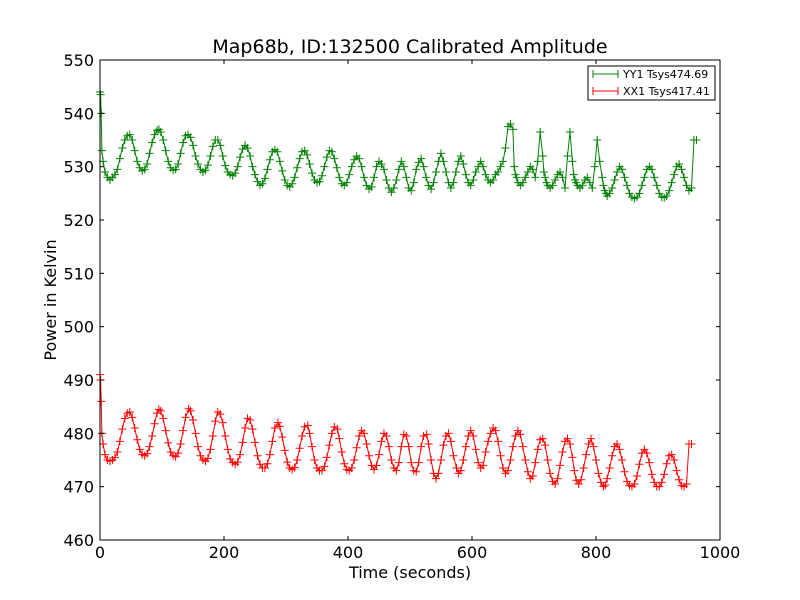  Describe the element at coordinates (224, 552) in the screenshot. I see `x-tick-label: 200` at that location.